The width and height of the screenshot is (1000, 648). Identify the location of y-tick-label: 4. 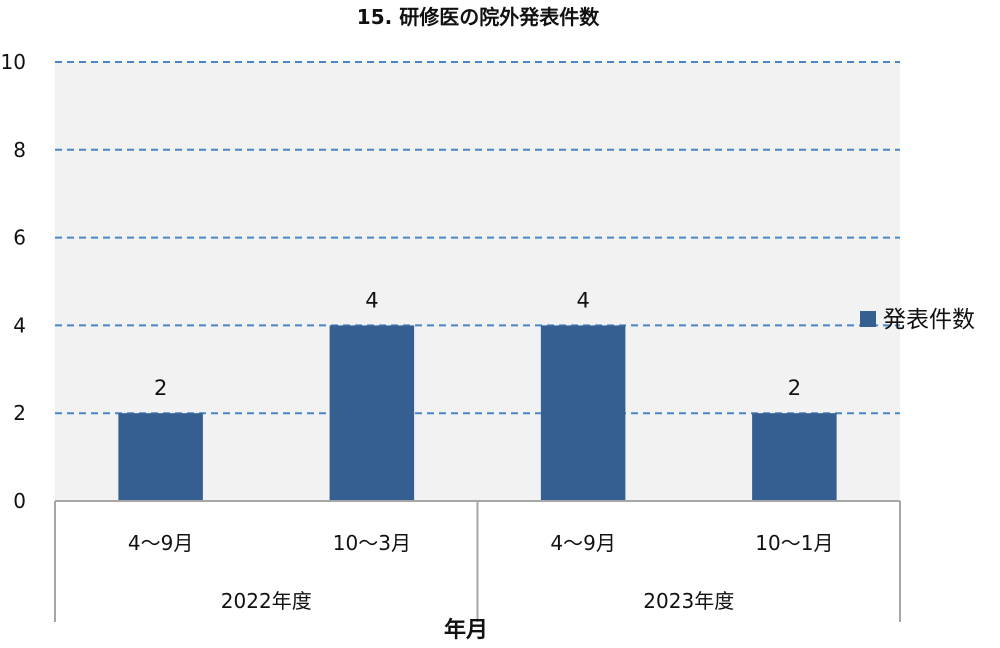
(19, 325).